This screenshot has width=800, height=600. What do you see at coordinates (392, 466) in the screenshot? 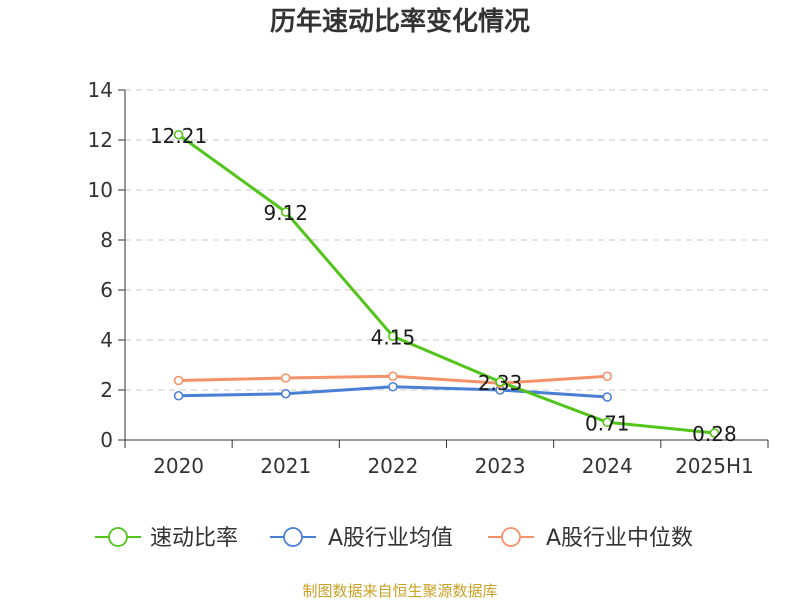
I see `x-tick-label: 2022` at bounding box center [392, 466].